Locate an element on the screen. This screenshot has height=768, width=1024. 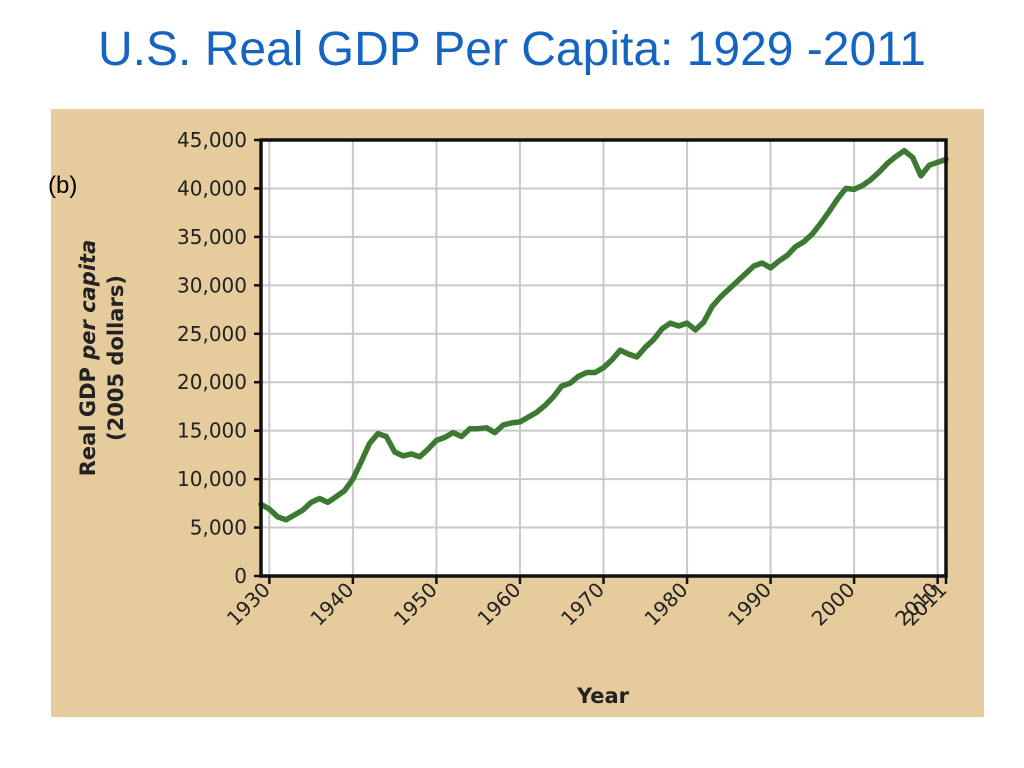
y-tick-label: 35,000 is located at coordinates (212, 237).